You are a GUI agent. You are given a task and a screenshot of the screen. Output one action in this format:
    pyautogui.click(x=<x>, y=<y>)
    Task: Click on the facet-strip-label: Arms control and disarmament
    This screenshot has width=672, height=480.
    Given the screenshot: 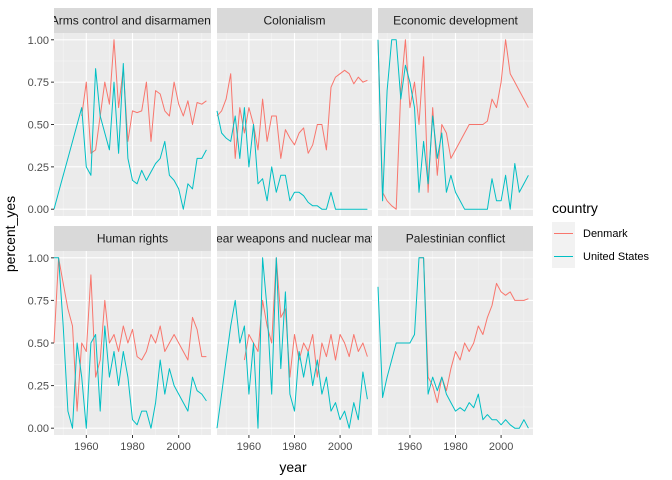 What is the action you would take?
    pyautogui.click(x=133, y=21)
    